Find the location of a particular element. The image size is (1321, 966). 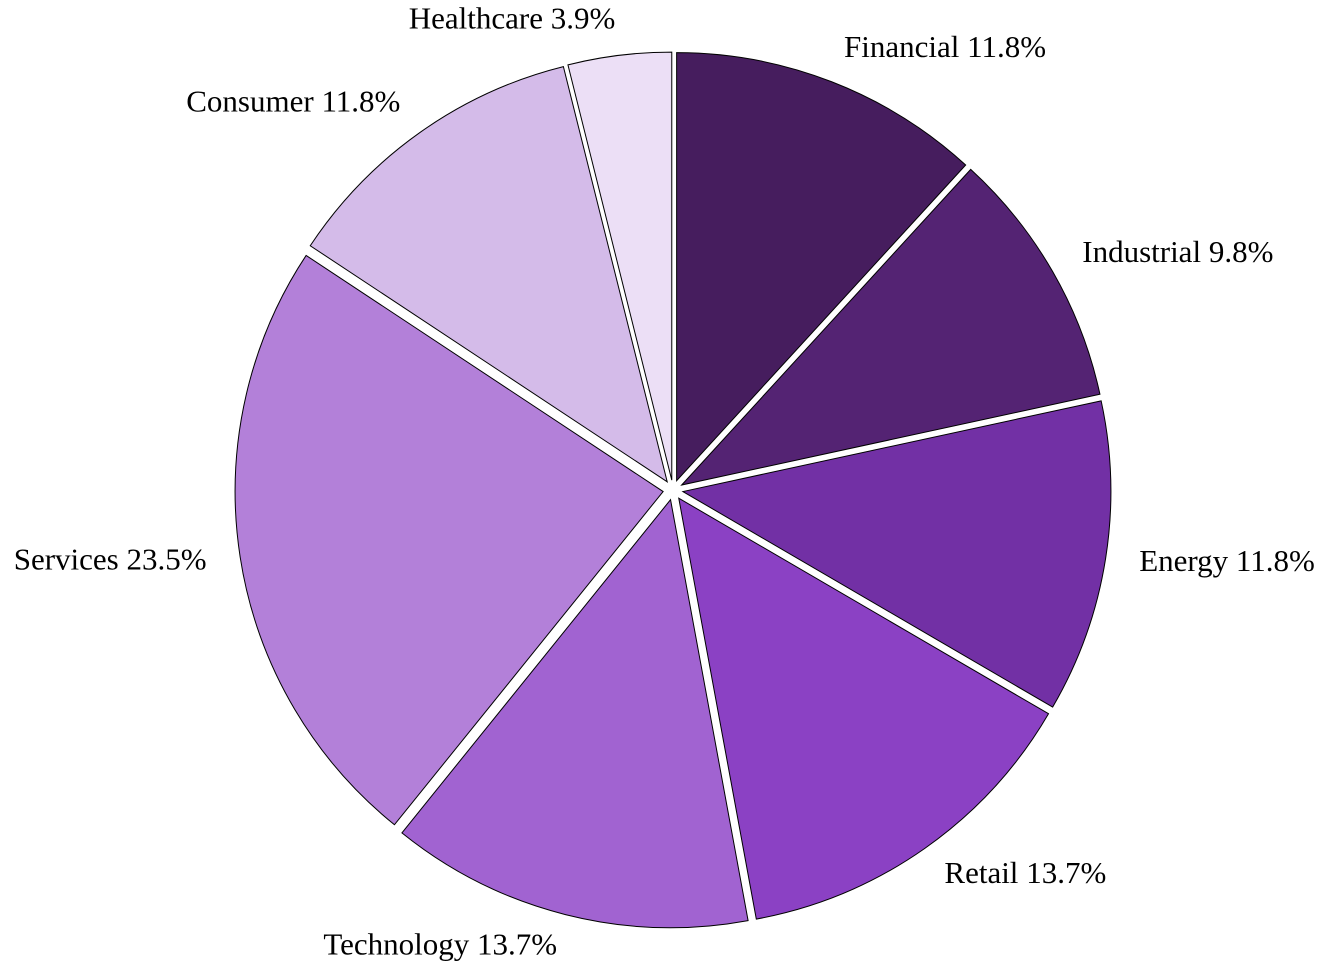

slice-label: Retail 13.7% is located at coordinates (1025, 872).